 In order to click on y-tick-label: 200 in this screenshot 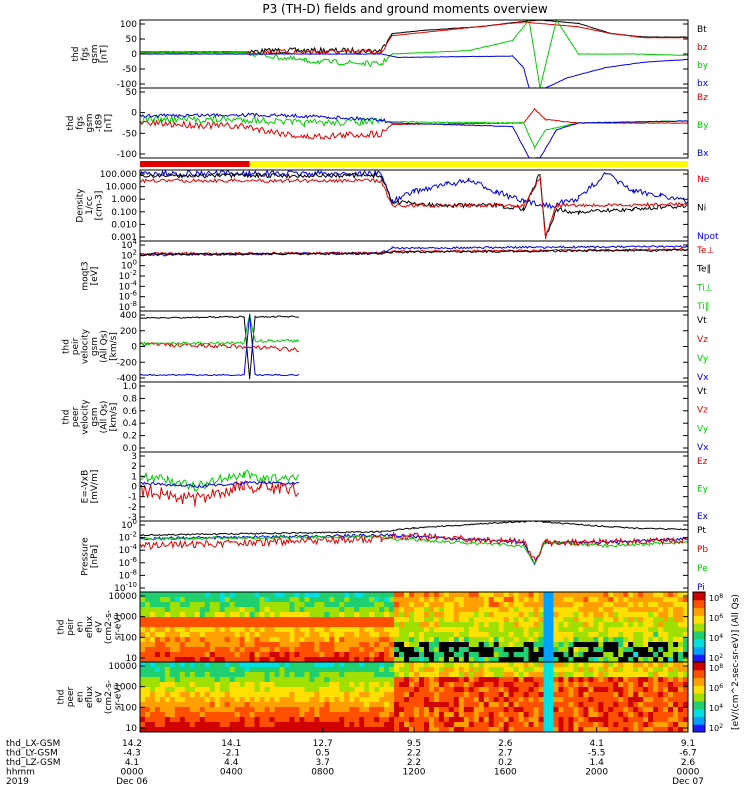, I will do `click(128, 332)`.